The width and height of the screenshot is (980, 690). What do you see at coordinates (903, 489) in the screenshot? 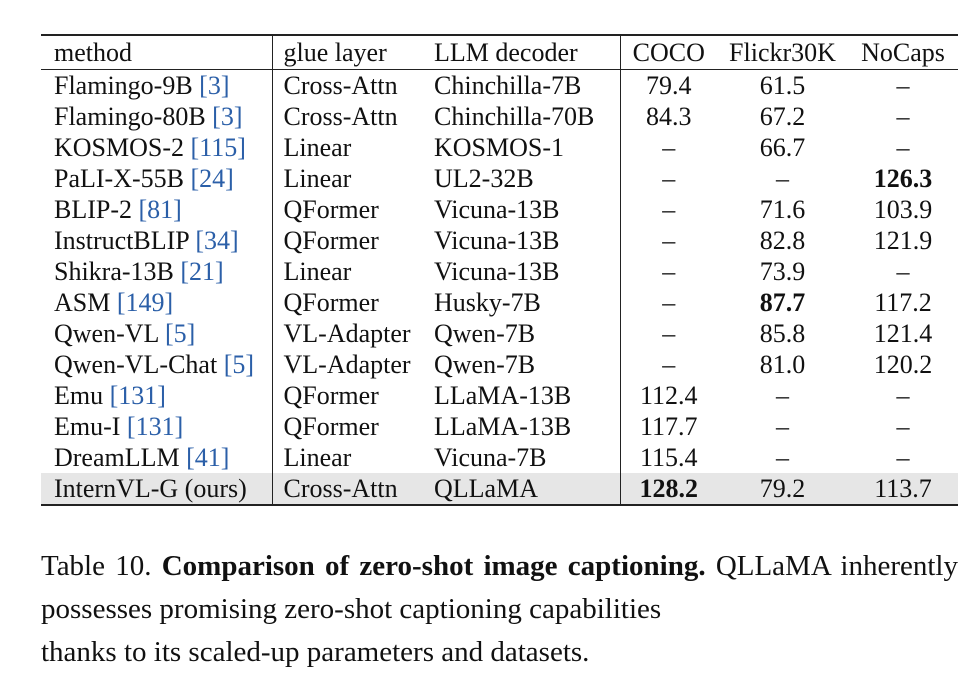
I see `cell-nocaps: 113.7` at bounding box center [903, 489].